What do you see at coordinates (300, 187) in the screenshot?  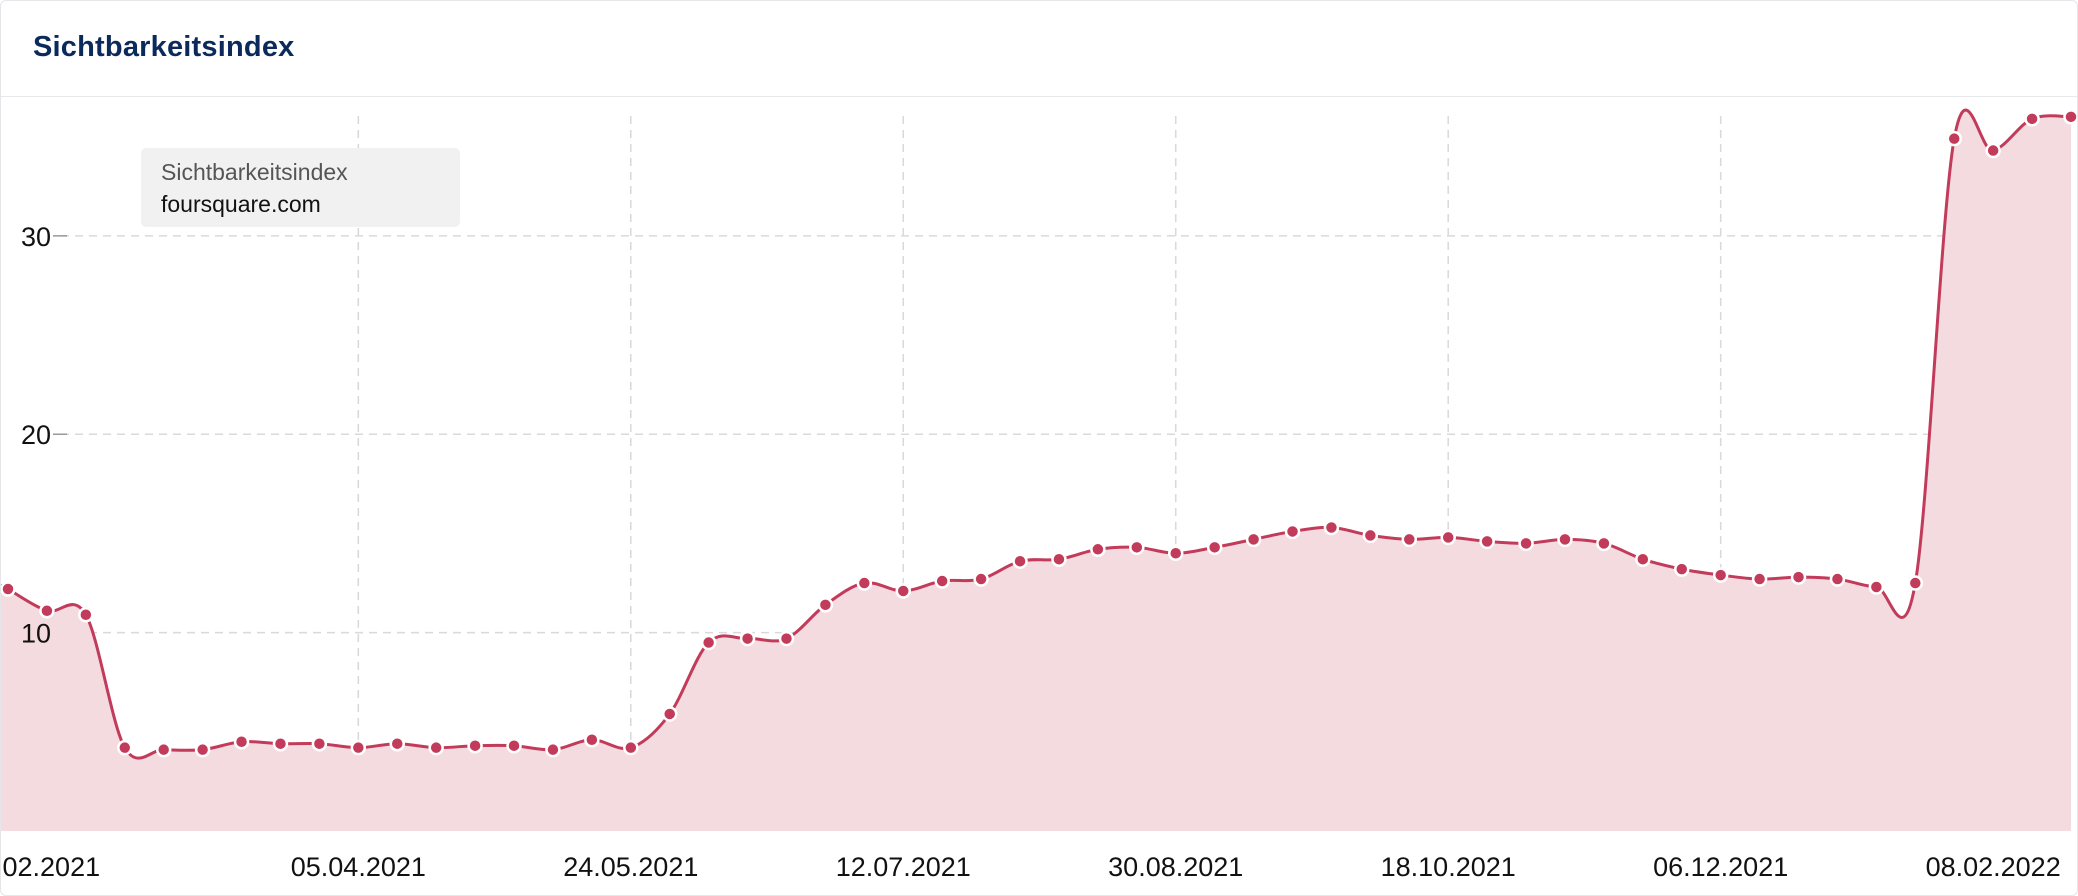 I see `legend: Sichtbarkeitsindex foursquare.com` at bounding box center [300, 187].